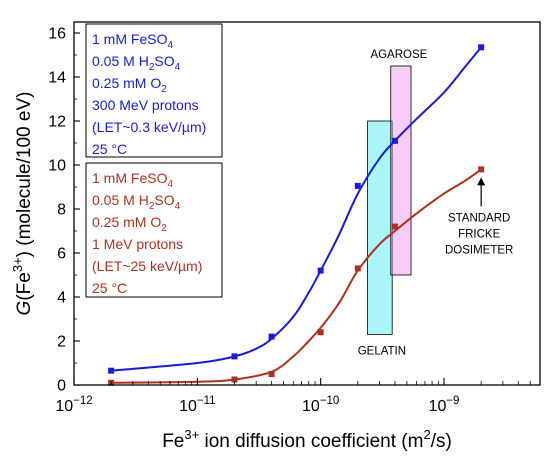 The height and width of the screenshot is (464, 550). I want to click on condition-box-1-line: (LET~0.3 keV/µm), so click(149, 127).